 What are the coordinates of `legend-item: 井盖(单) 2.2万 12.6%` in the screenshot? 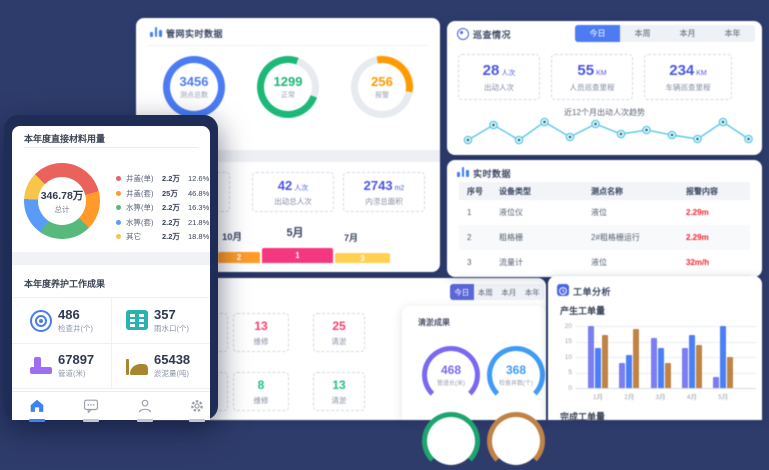 It's located at (162, 178).